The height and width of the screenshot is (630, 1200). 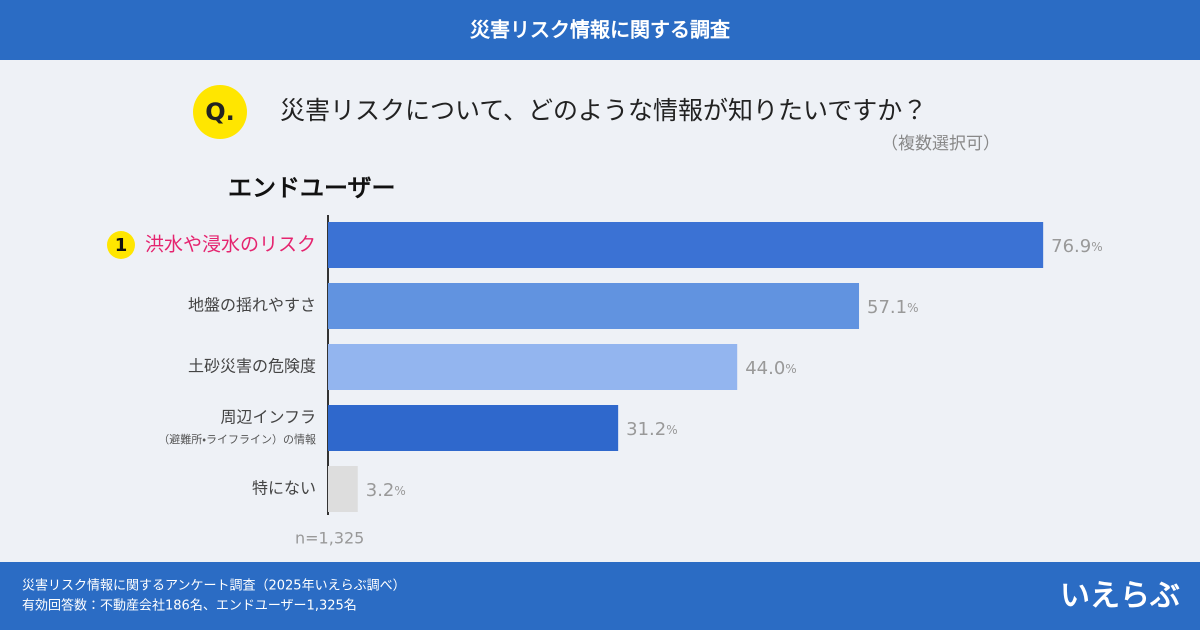 I want to click on value-label: 76.9%, so click(x=1076, y=246).